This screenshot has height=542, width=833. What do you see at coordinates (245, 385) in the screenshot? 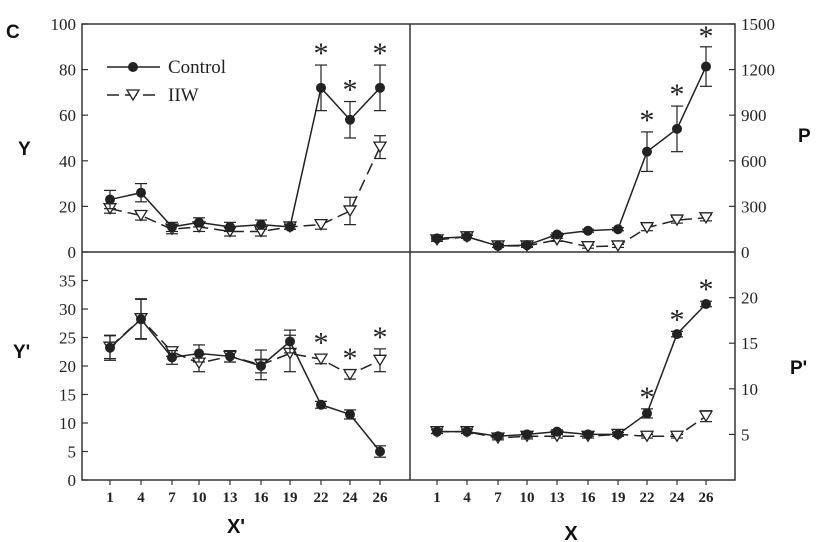
I see `bottom-left-series-control` at bounding box center [245, 385].